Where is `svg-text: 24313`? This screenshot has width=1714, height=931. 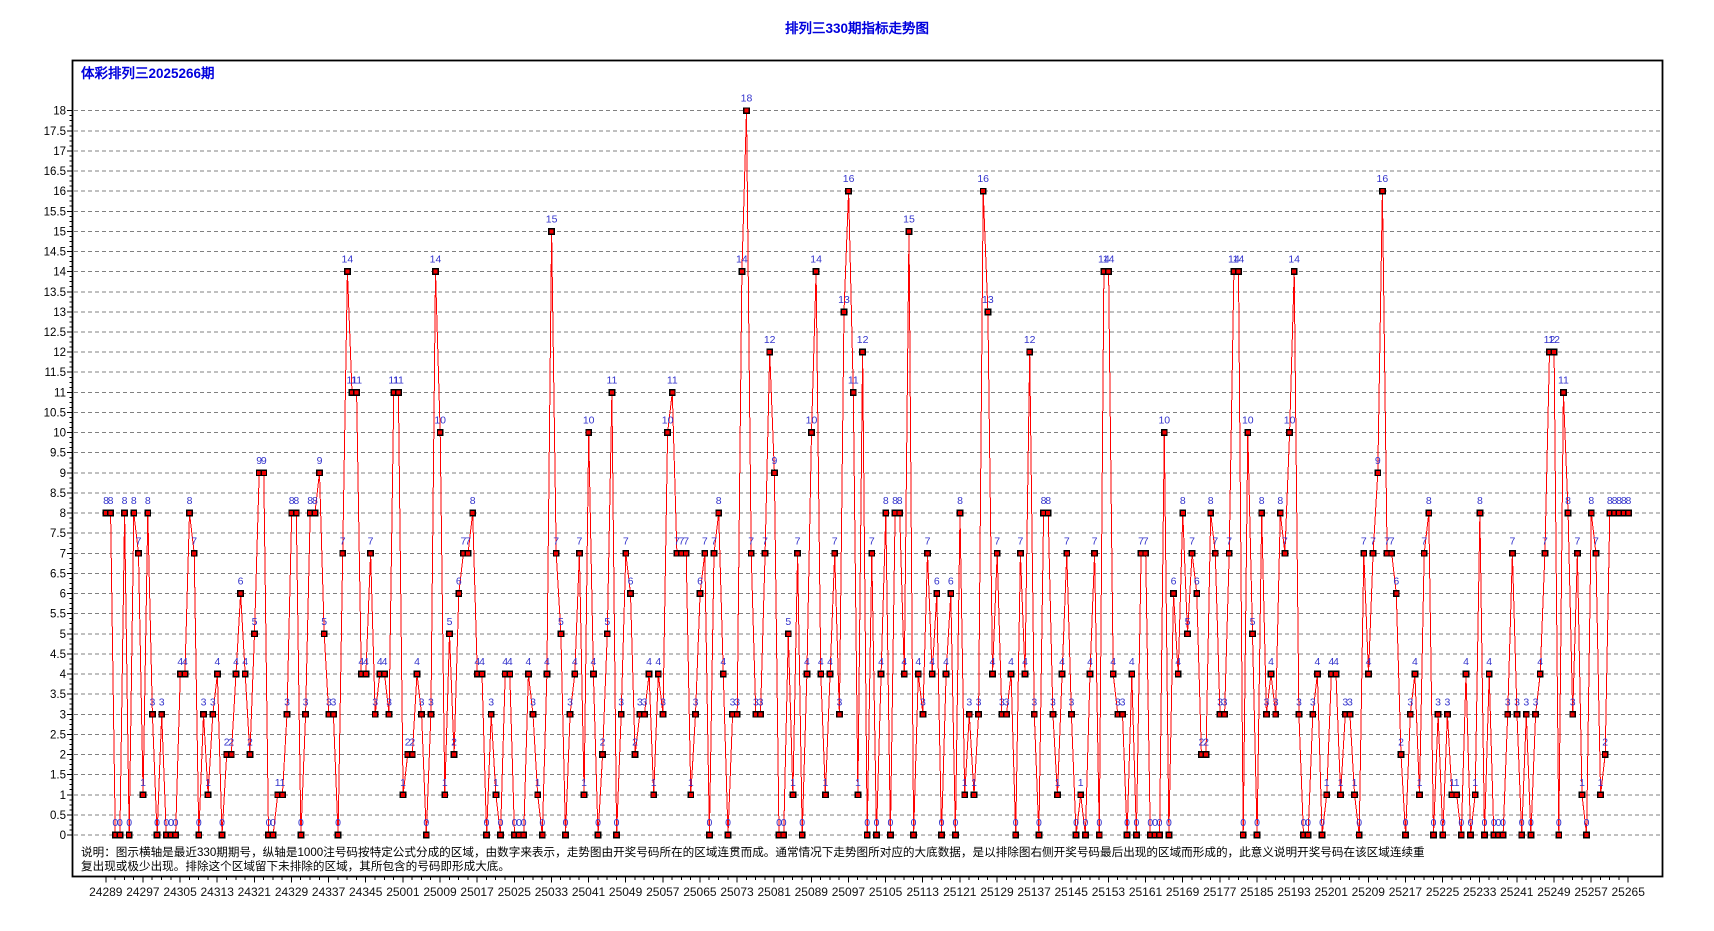 svg-text: 24313 is located at coordinates (218, 892).